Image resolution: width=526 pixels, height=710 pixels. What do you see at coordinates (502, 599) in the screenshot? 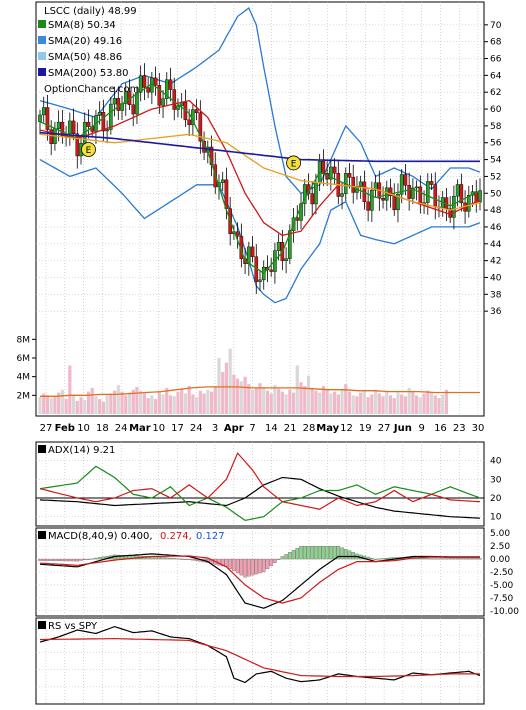
I see `macd-tick-label: -7.50` at bounding box center [502, 599].